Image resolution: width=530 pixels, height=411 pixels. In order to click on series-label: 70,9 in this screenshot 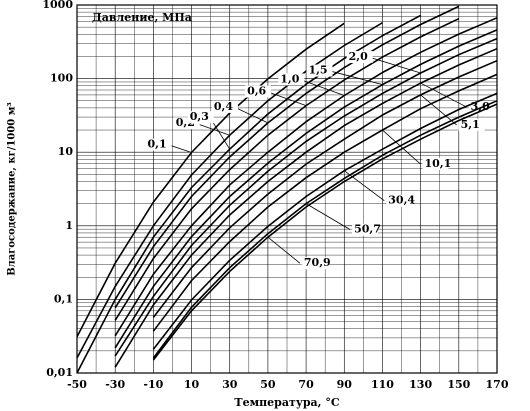, I will do `click(317, 262)`.